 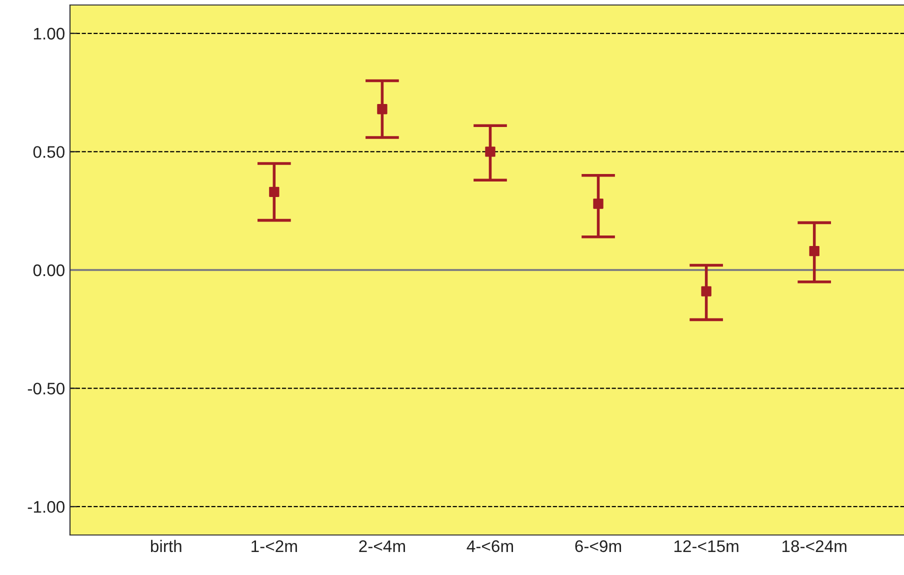 What do you see at coordinates (49, 34) in the screenshot?
I see `y-tick-label: 1.00` at bounding box center [49, 34].